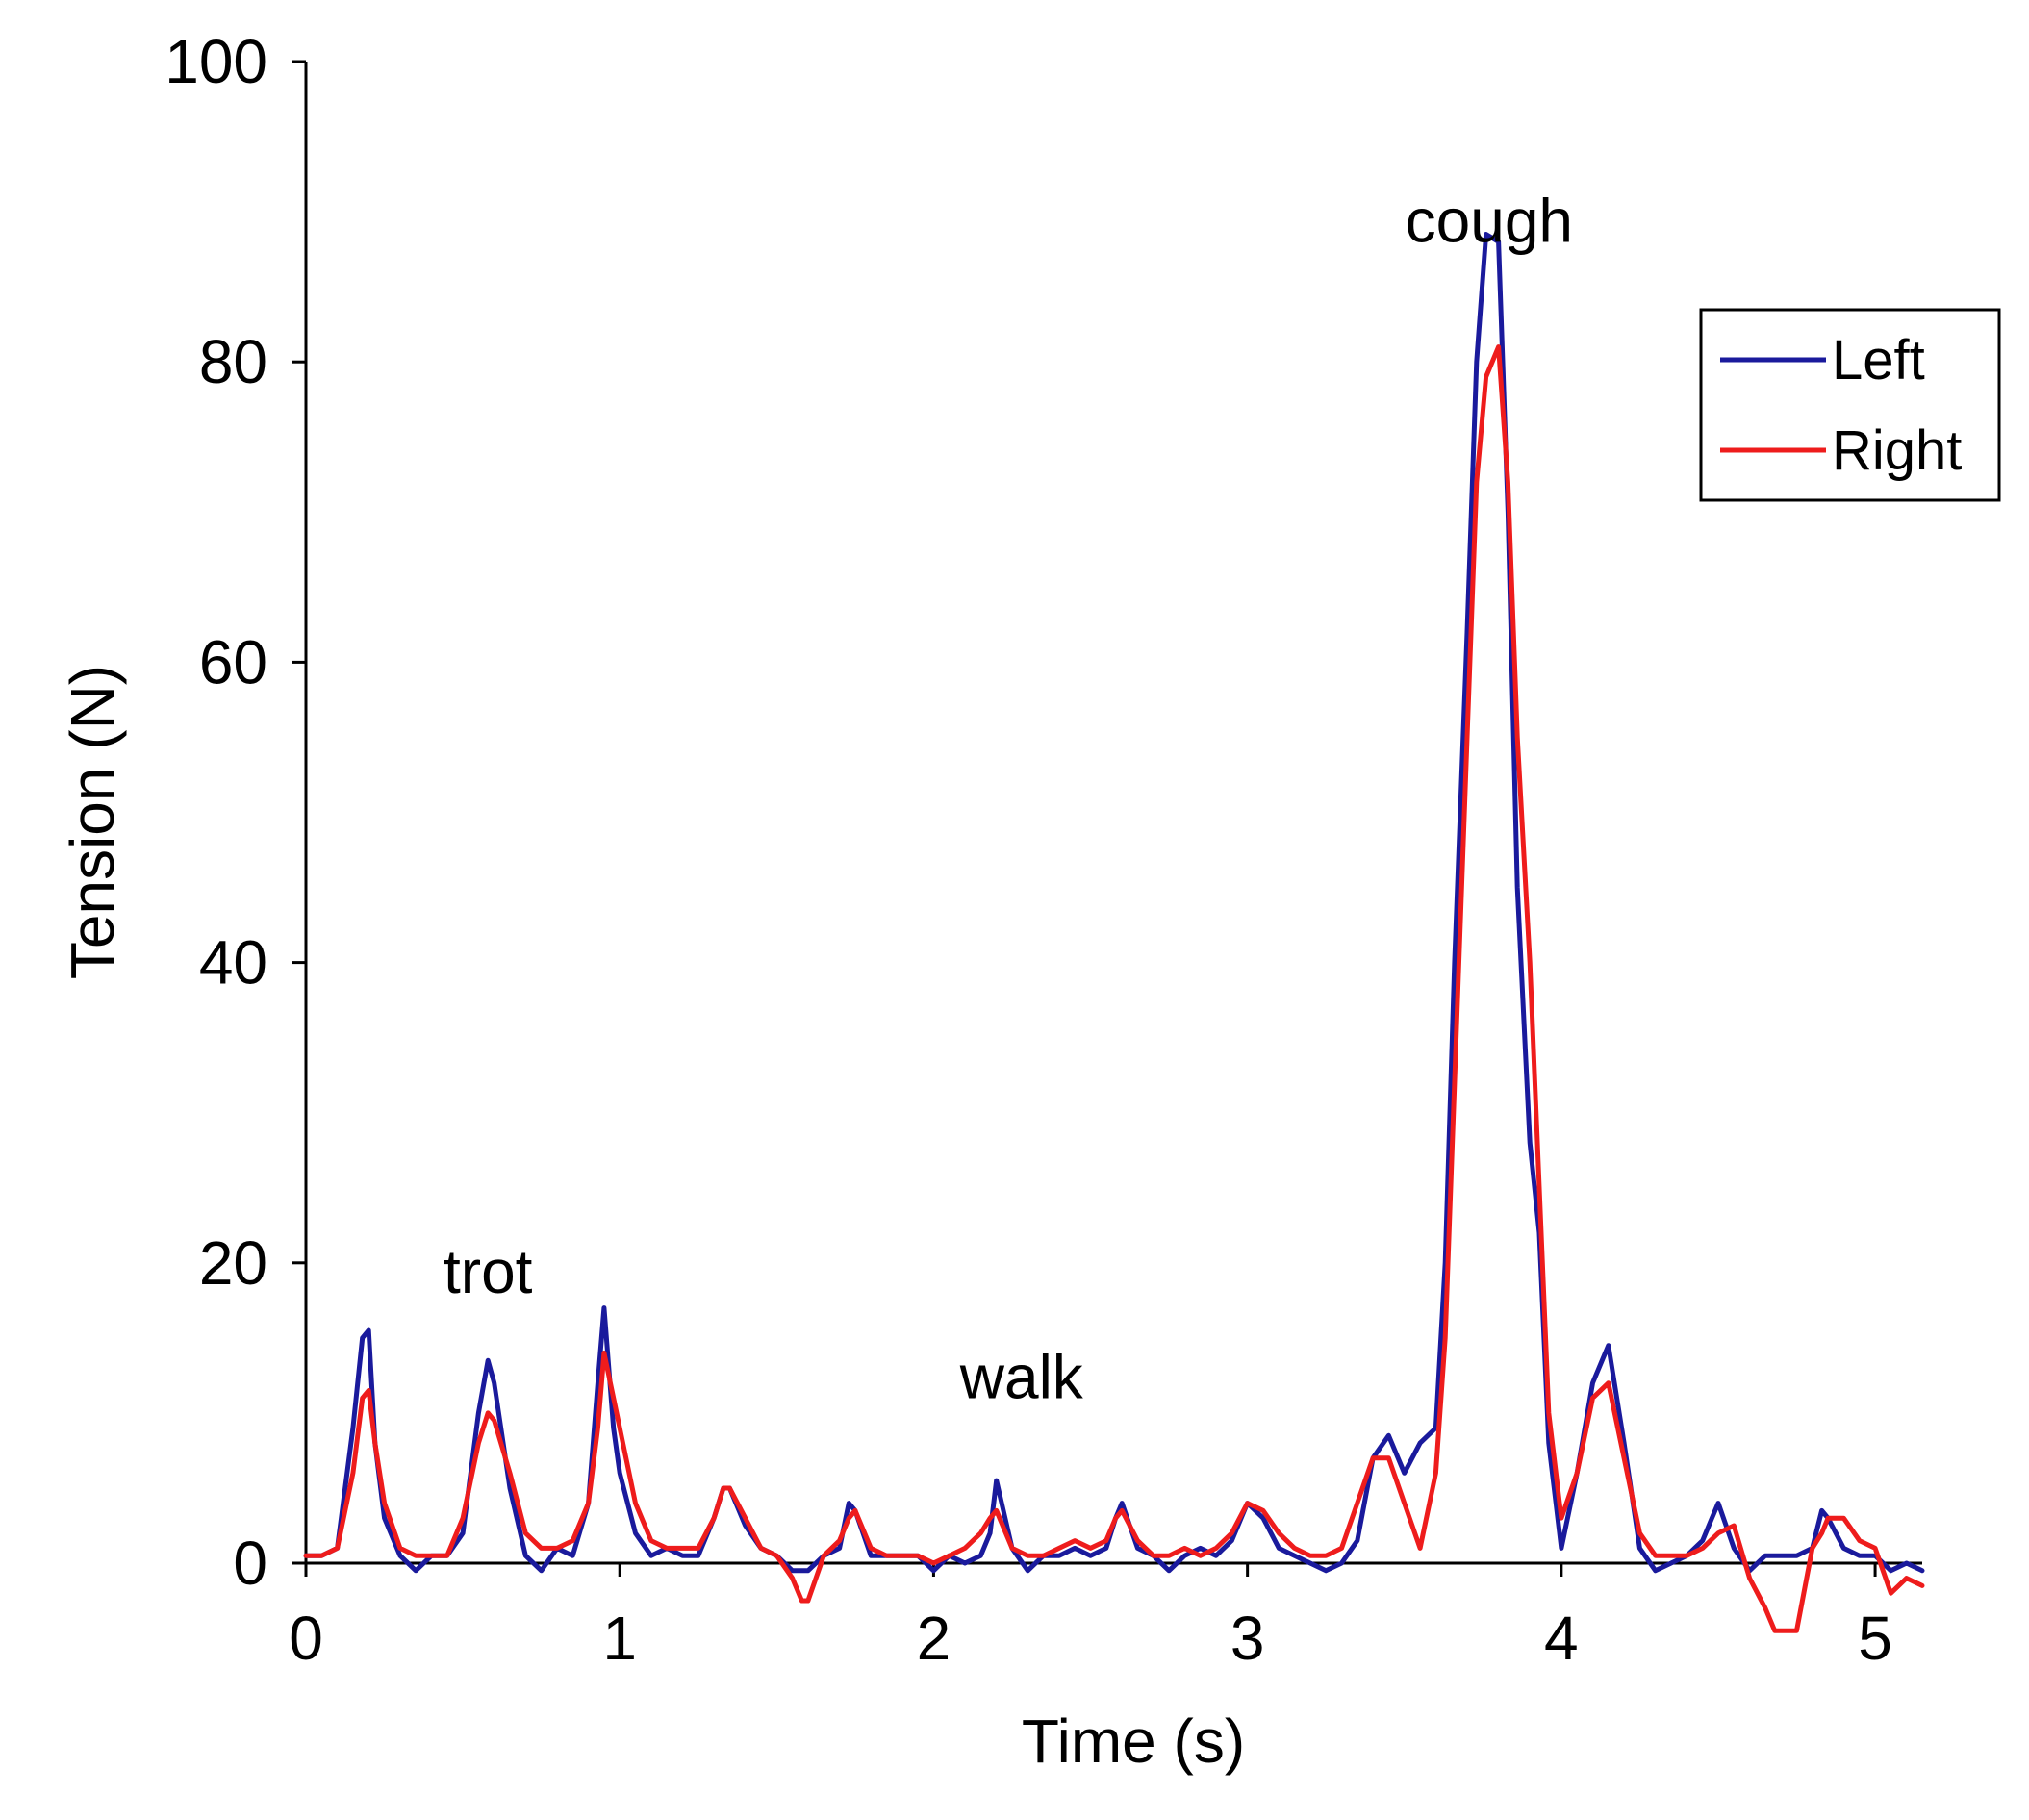  I want to click on y-tick-label: 40, so click(233, 963).